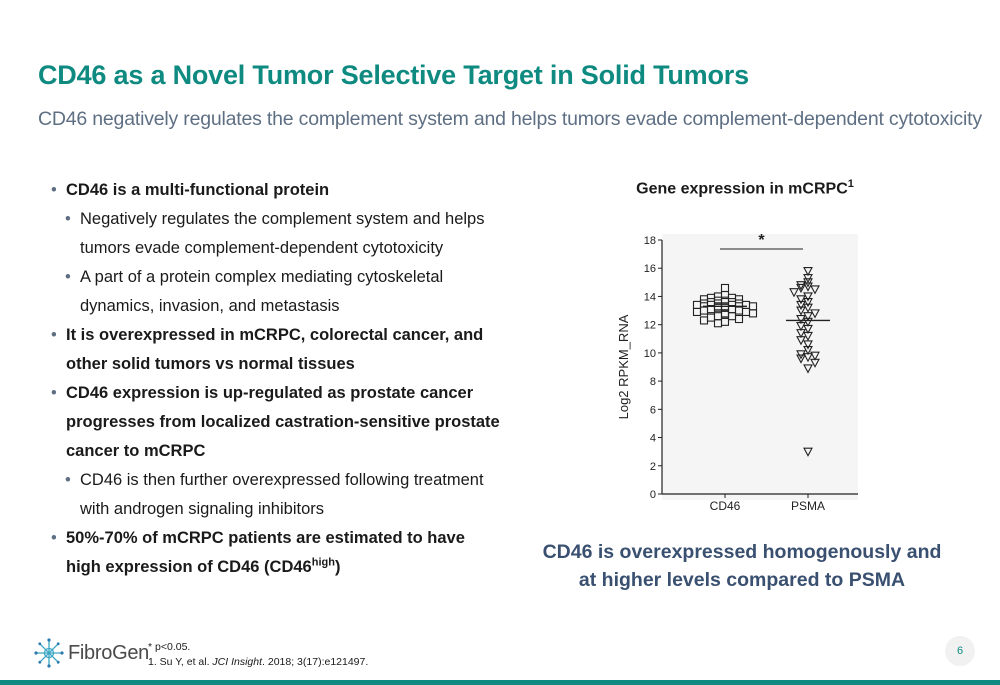 This screenshot has height=685, width=1000. What do you see at coordinates (808, 506) in the screenshot?
I see `x-tick-label: PSMA` at bounding box center [808, 506].